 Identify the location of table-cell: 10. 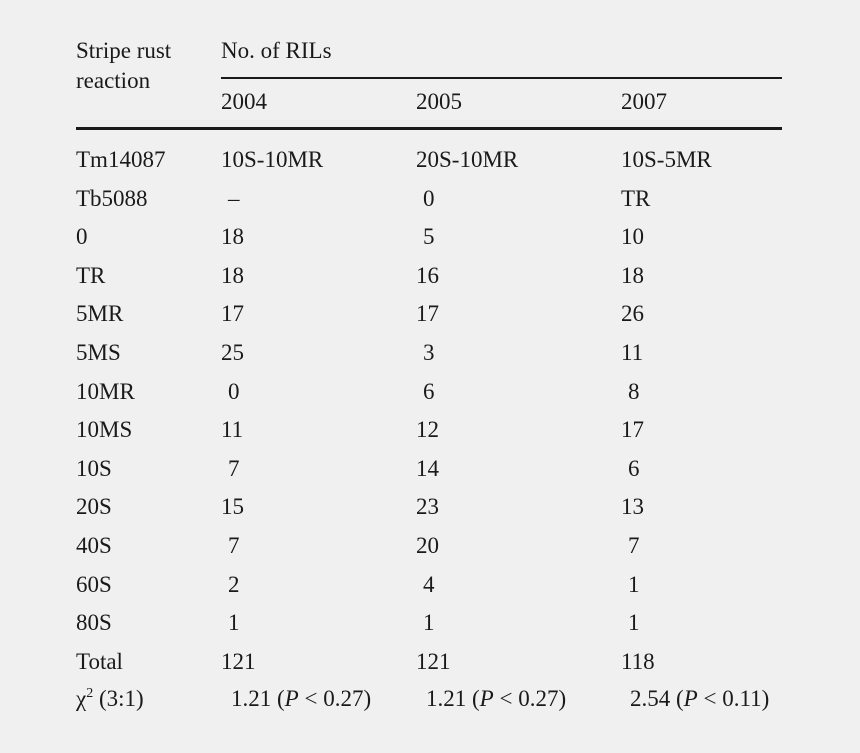
(632, 236).